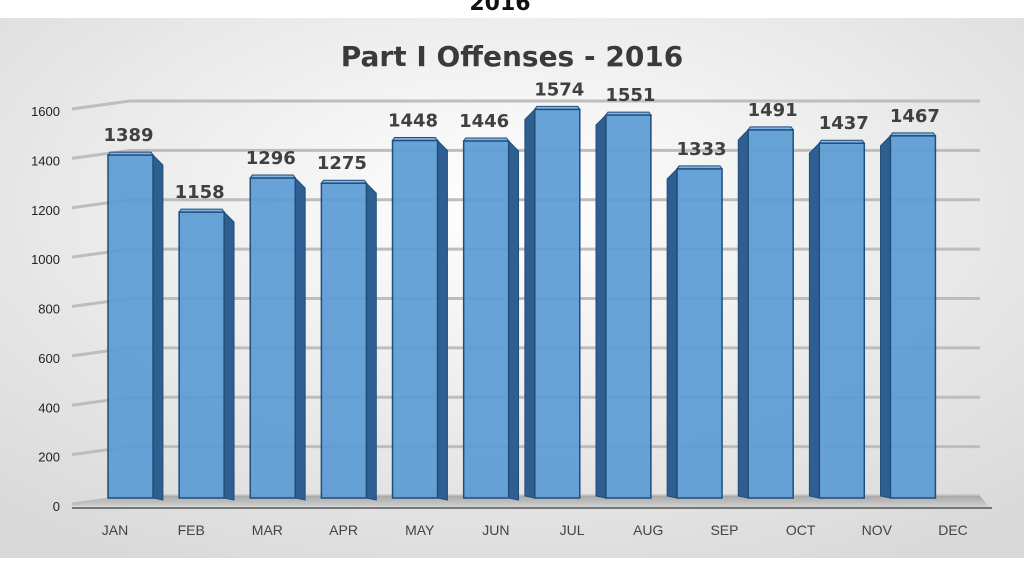  I want to click on y-tick-label: 1400, so click(45, 160).